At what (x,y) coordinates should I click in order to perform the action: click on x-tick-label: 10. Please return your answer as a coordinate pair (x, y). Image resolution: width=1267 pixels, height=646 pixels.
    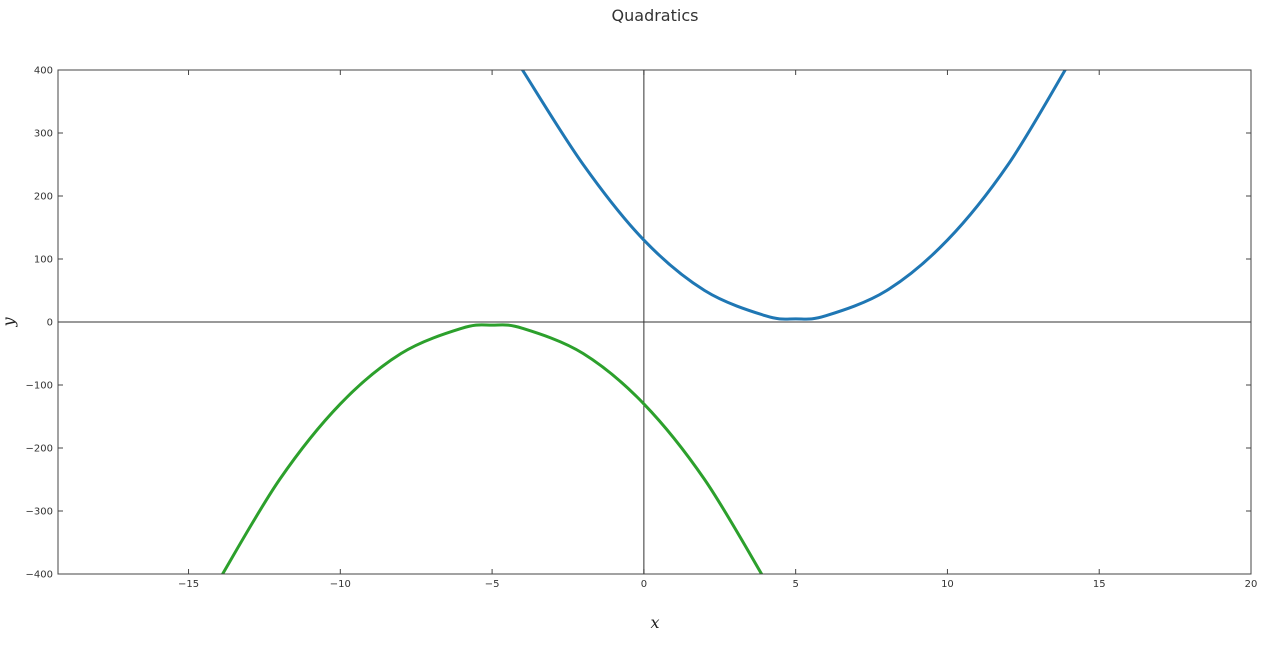
    Looking at the image, I should click on (947, 584).